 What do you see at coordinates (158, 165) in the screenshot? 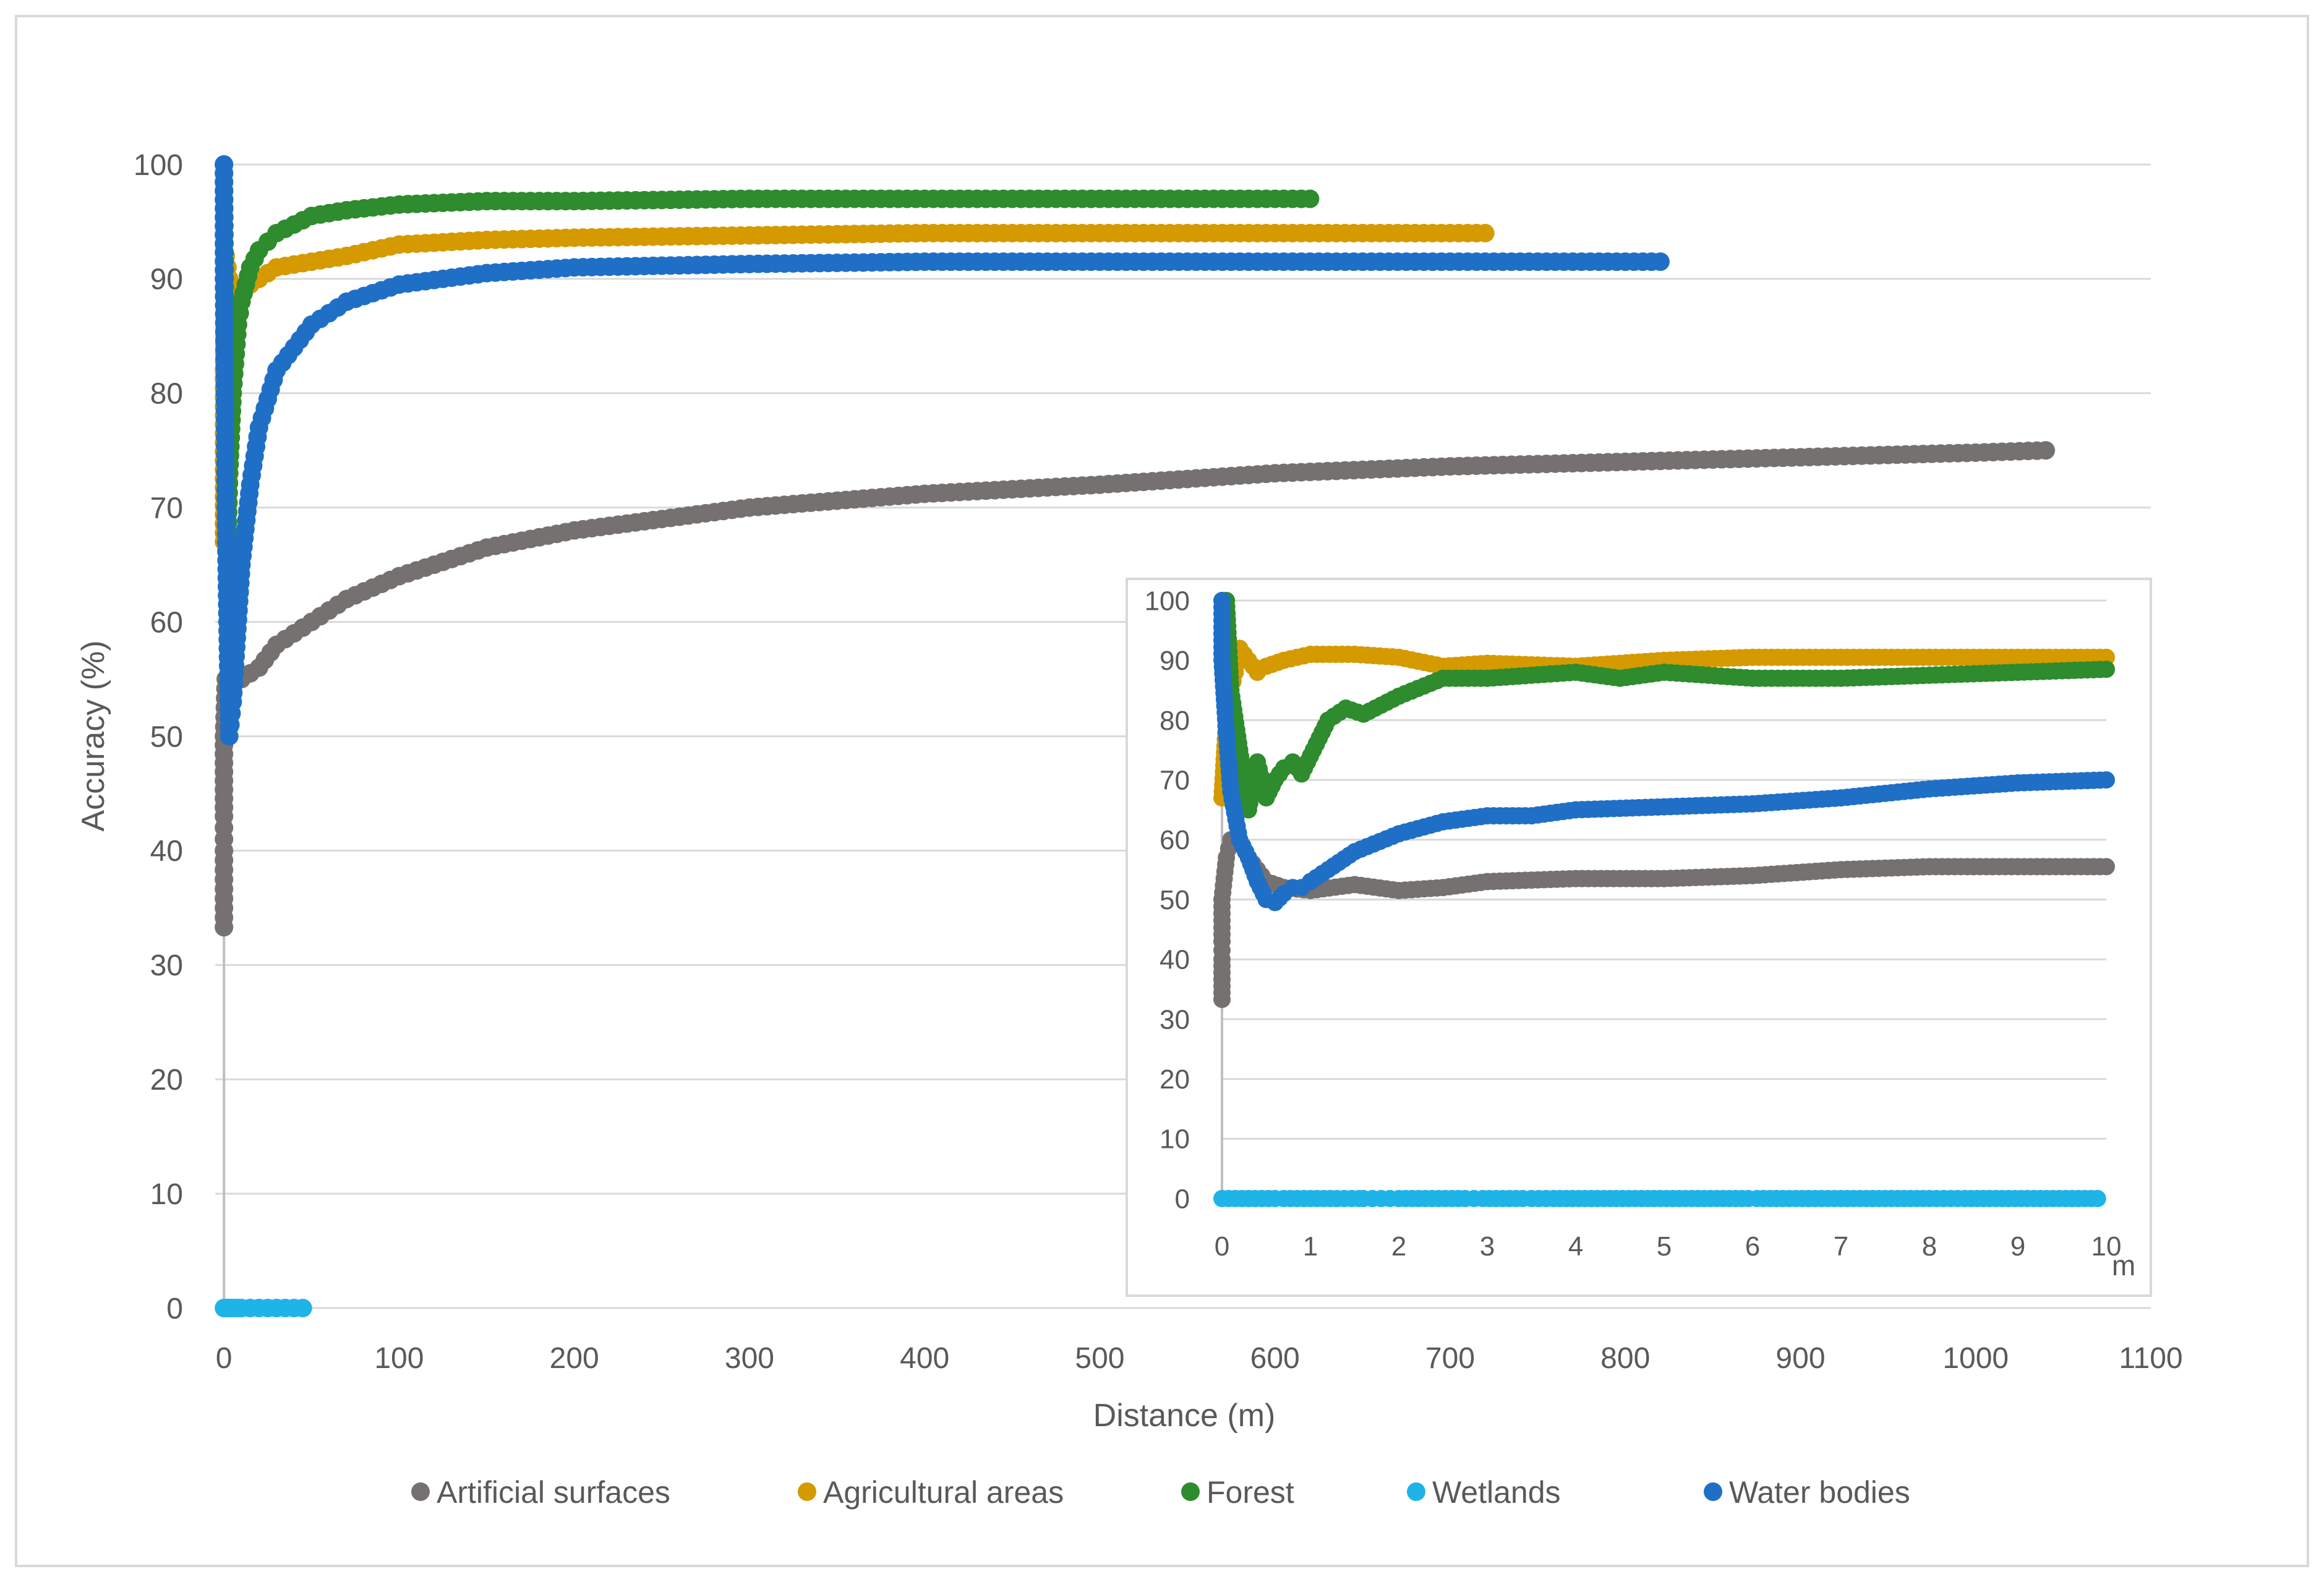
I see `main-y-tick-label: 100` at bounding box center [158, 165].